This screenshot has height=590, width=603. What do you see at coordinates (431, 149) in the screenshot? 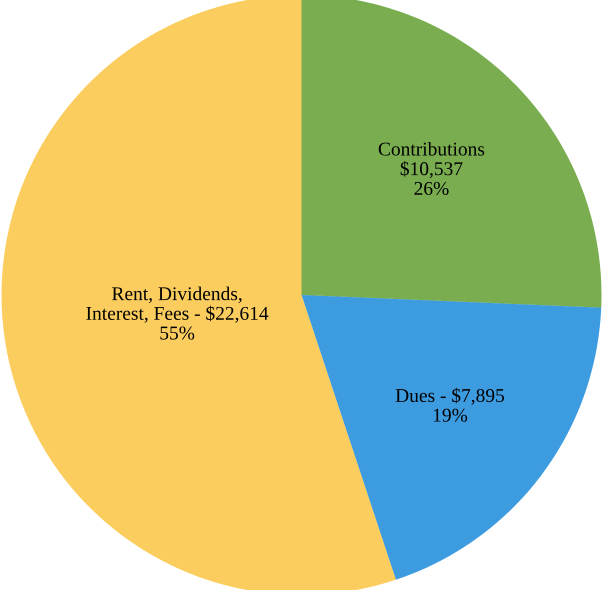
I see `slice-label: Contributions` at bounding box center [431, 149].